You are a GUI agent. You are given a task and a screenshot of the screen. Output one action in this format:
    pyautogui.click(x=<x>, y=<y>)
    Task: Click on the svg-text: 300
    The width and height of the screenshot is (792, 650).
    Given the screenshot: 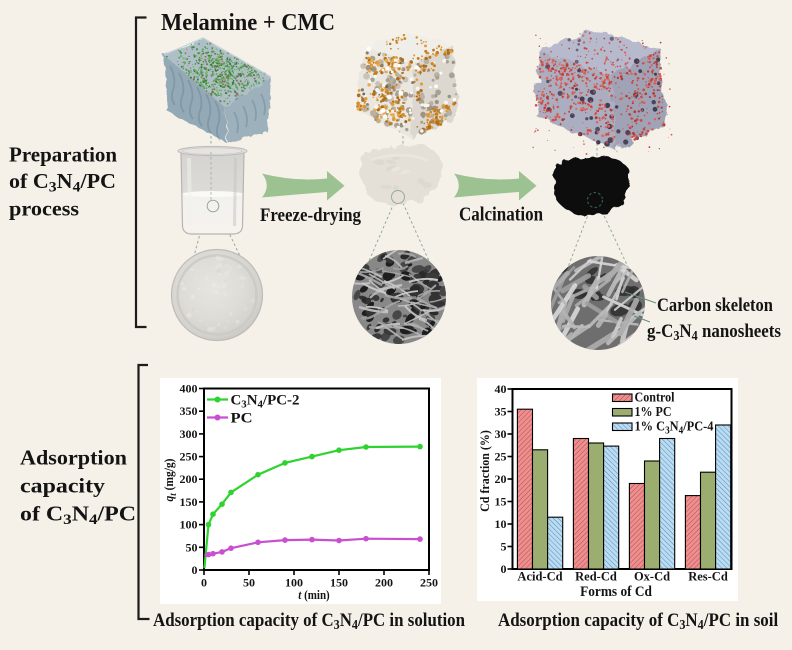 What is the action you would take?
    pyautogui.click(x=189, y=434)
    